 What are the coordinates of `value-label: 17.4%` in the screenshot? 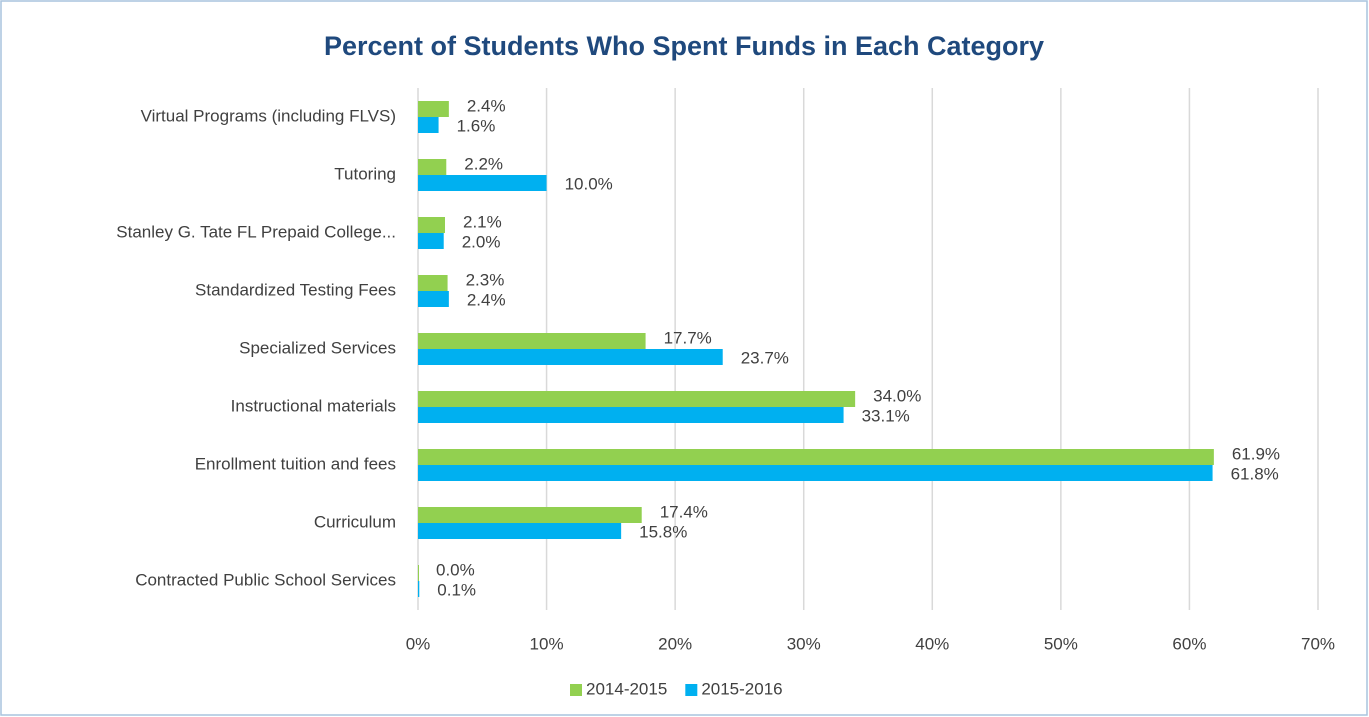 It's located at (684, 511).